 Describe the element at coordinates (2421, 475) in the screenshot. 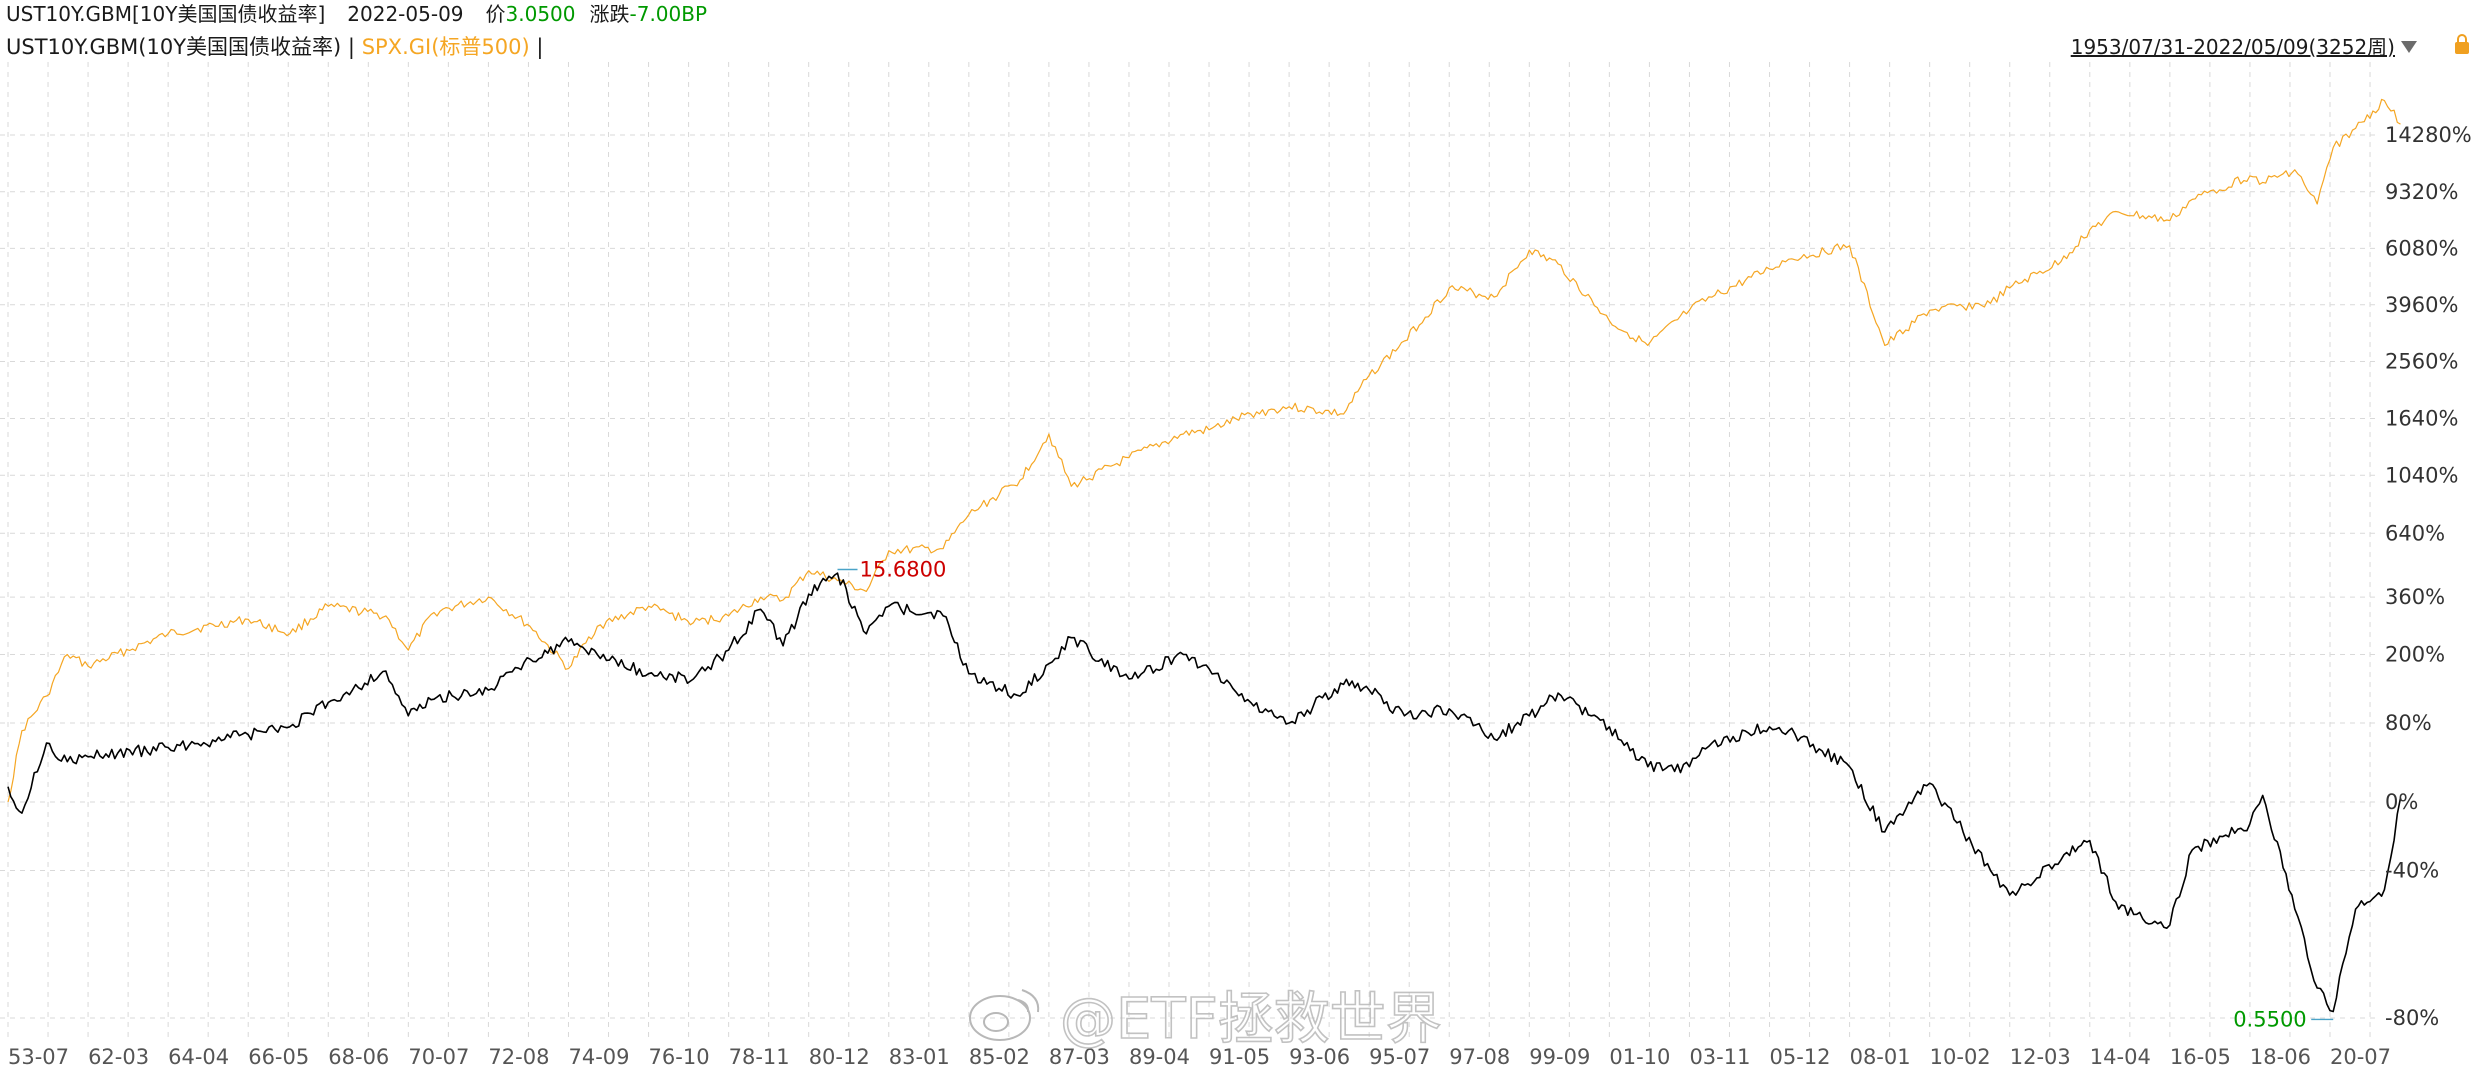

I see `y-tick-label: 1040%` at that location.